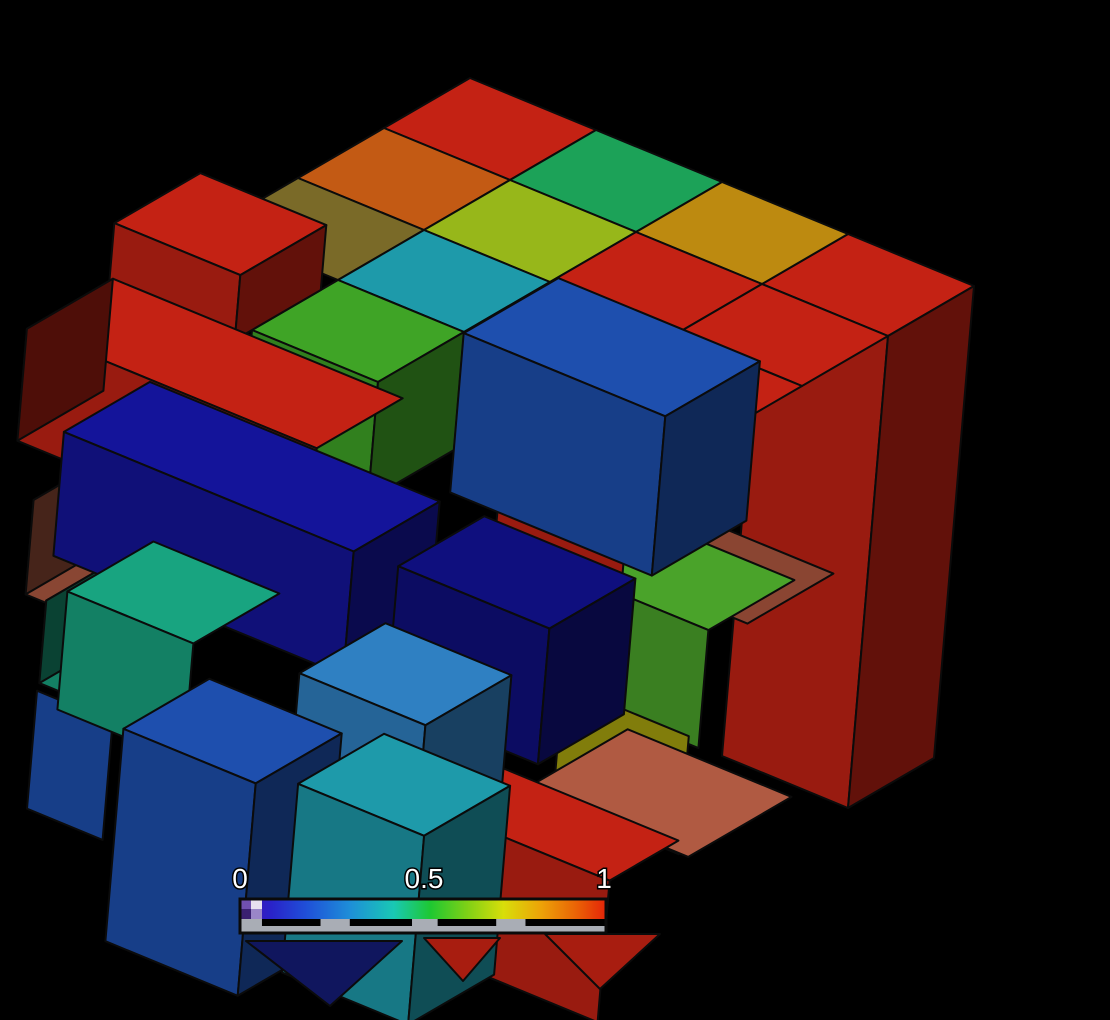  Describe the element at coordinates (424, 878) in the screenshot. I see `colorbar-tick-label: 0.5` at that location.